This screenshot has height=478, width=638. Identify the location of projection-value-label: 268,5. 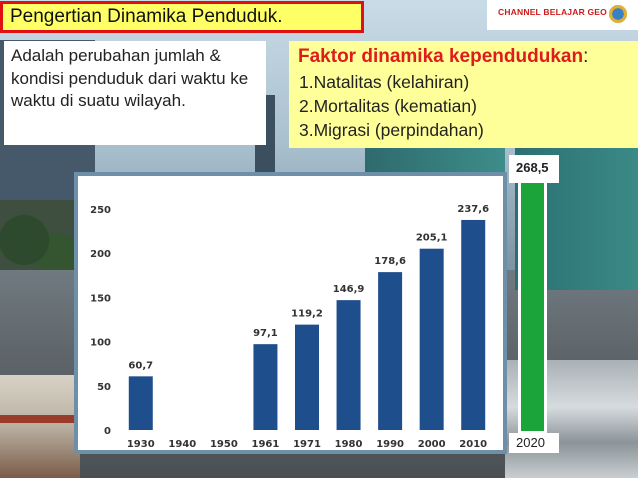
(532, 167).